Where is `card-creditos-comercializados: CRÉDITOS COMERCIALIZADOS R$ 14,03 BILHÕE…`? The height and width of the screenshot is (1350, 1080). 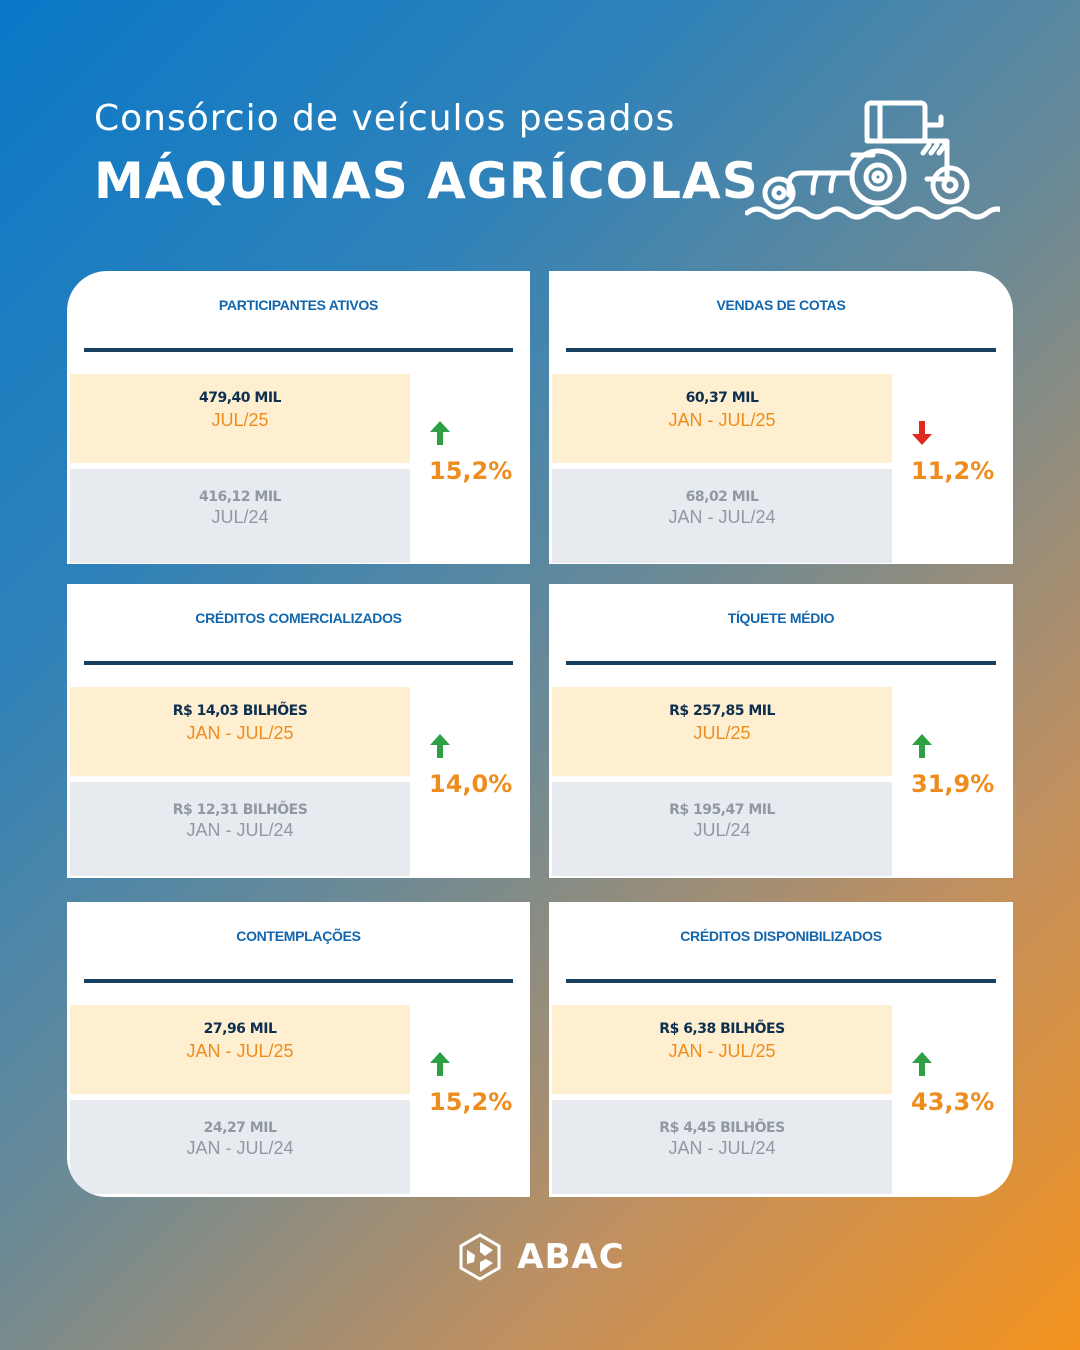 card-creditos-comercializados: CRÉDITOS COMERCIALIZADOS R$ 14,03 BILHÕE… is located at coordinates (298, 731).